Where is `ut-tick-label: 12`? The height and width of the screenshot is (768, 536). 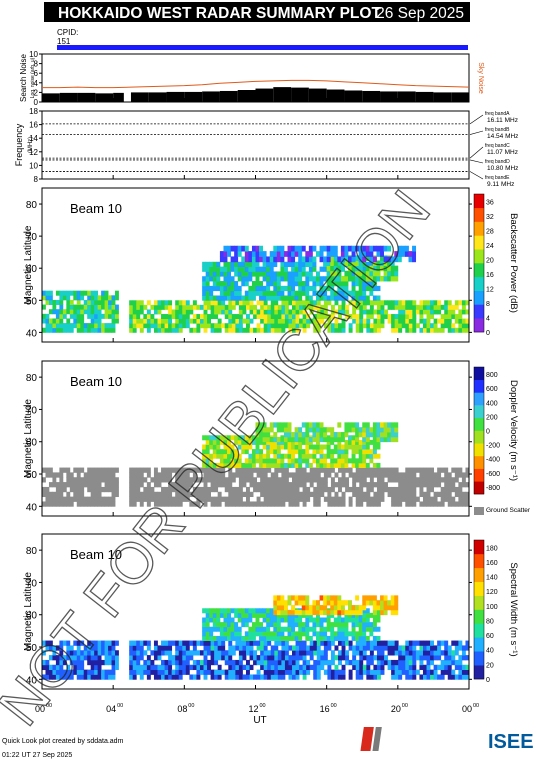 ut-tick-label: 12 is located at coordinates (253, 709).